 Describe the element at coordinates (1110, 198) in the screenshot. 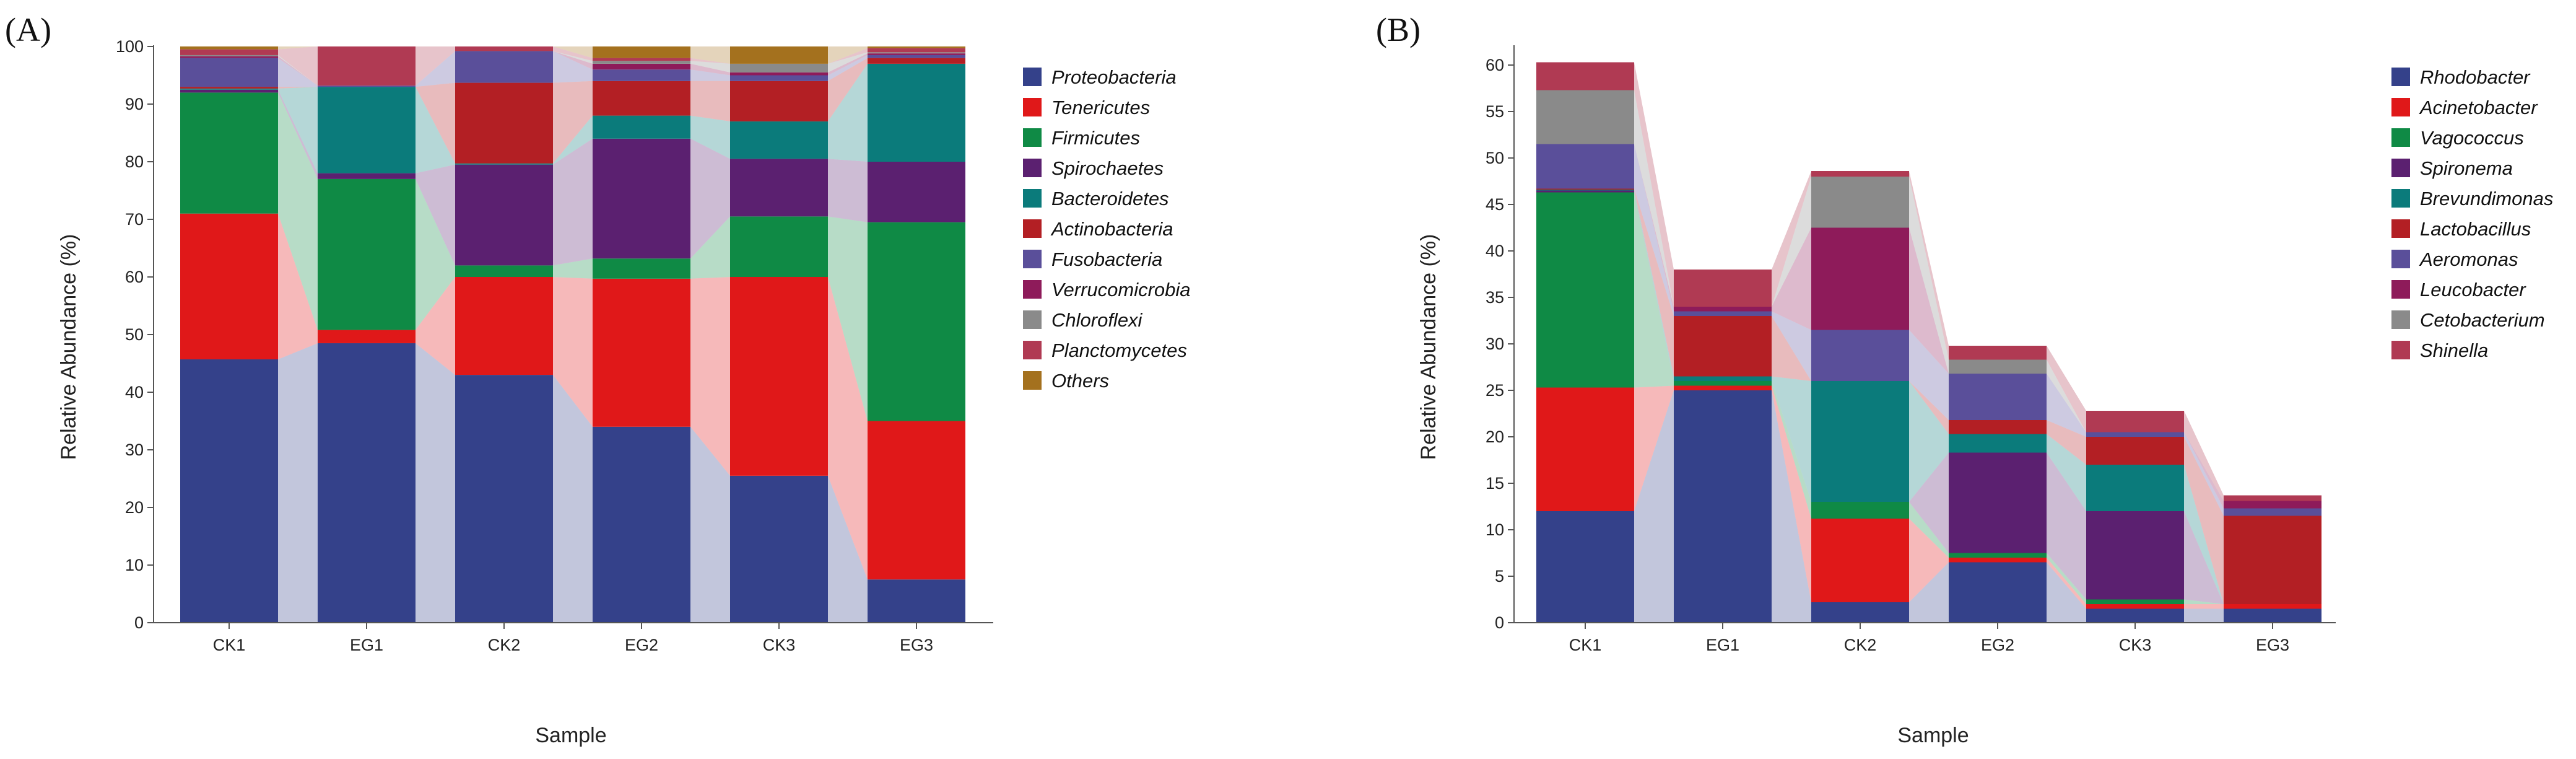

I see `panel-a-legend-label-bacteroidetes: Bacteroidetes` at that location.